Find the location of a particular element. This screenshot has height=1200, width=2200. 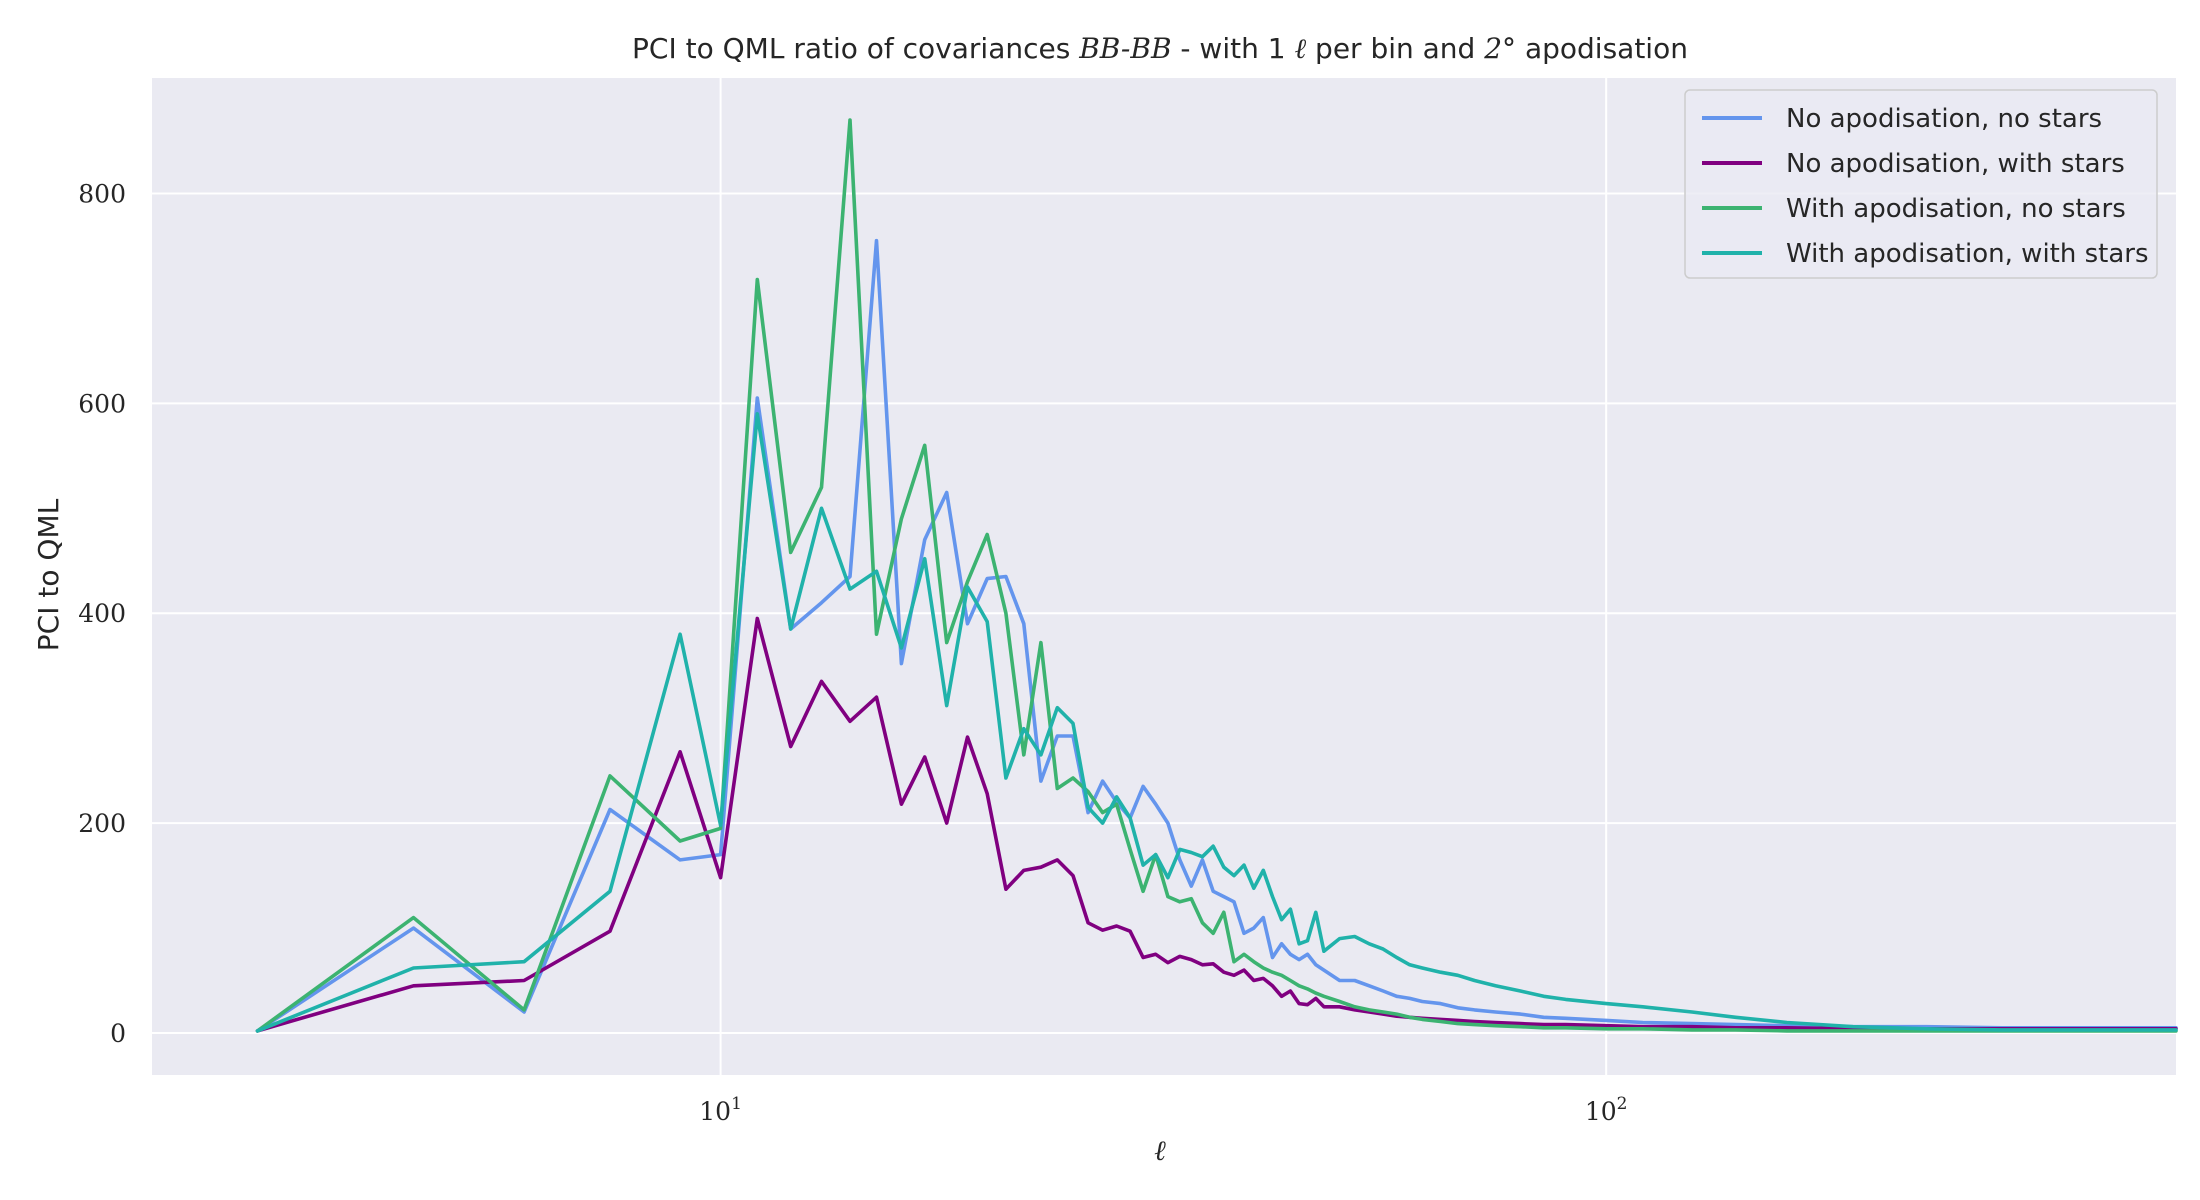

legend-box is located at coordinates (1921, 184).